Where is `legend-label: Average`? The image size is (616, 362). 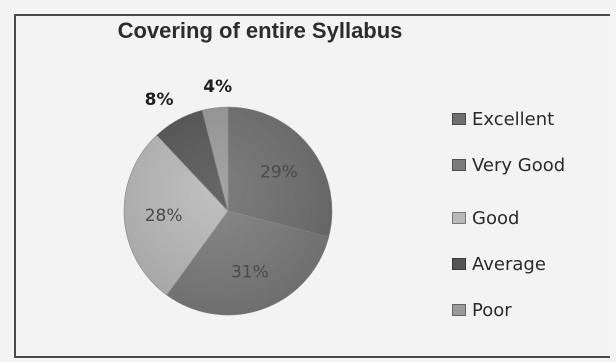 legend-label: Average is located at coordinates (509, 264).